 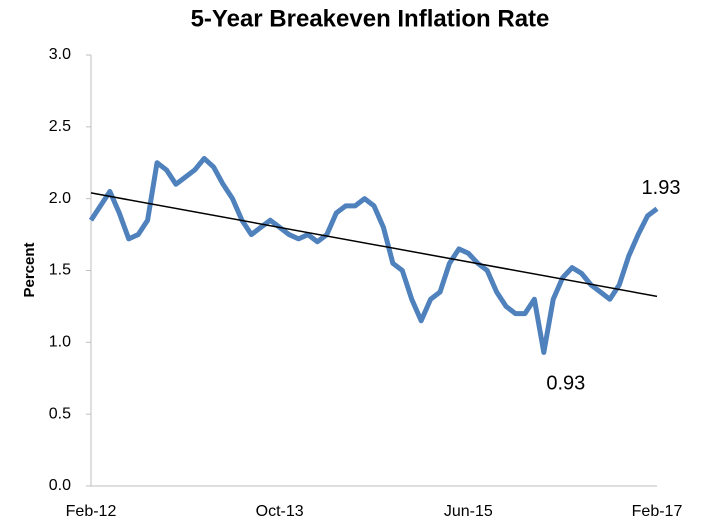 I want to click on y-tick-label: 3.0, so click(x=60, y=54).